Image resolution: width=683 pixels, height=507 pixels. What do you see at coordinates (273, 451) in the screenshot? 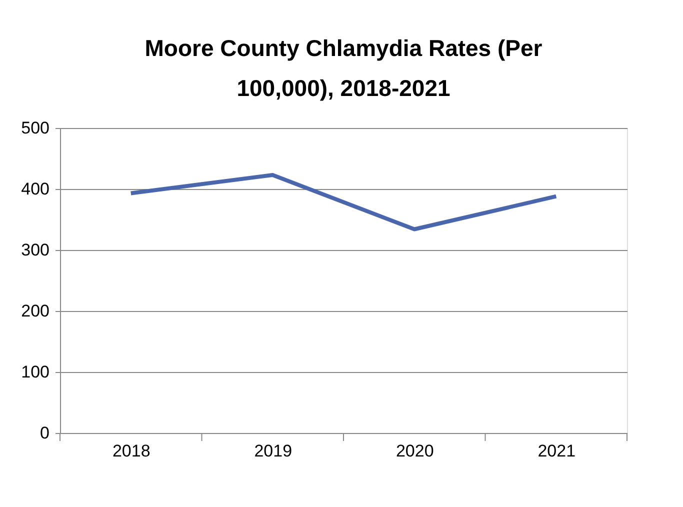
I see `x-tick-label: 2019` at bounding box center [273, 451].